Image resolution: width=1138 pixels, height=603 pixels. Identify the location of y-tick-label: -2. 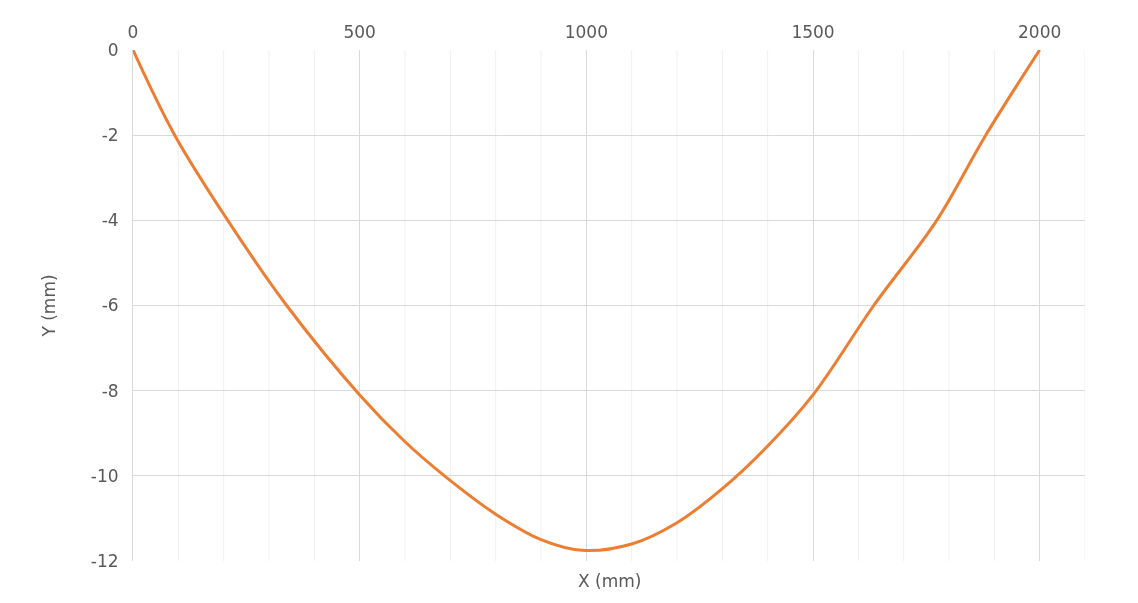
(110, 135).